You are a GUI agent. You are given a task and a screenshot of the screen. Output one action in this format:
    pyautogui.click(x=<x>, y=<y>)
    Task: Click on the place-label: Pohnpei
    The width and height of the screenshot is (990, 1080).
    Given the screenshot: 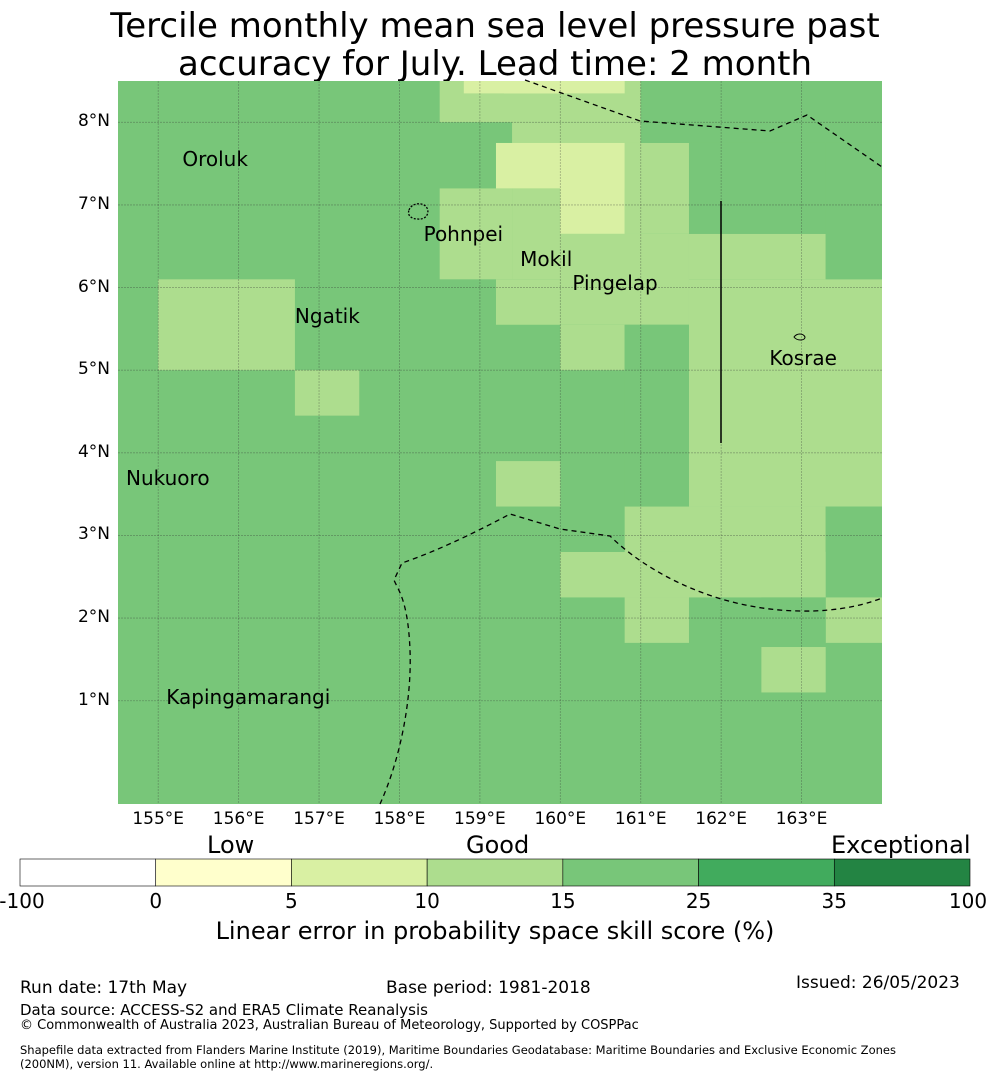 What is the action you would take?
    pyautogui.click(x=463, y=233)
    